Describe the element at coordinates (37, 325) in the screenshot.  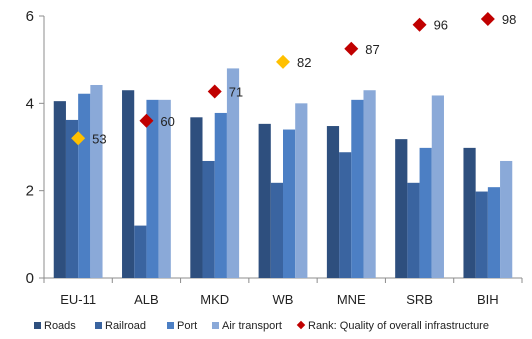
I see `legend-swatch-roads` at that location.